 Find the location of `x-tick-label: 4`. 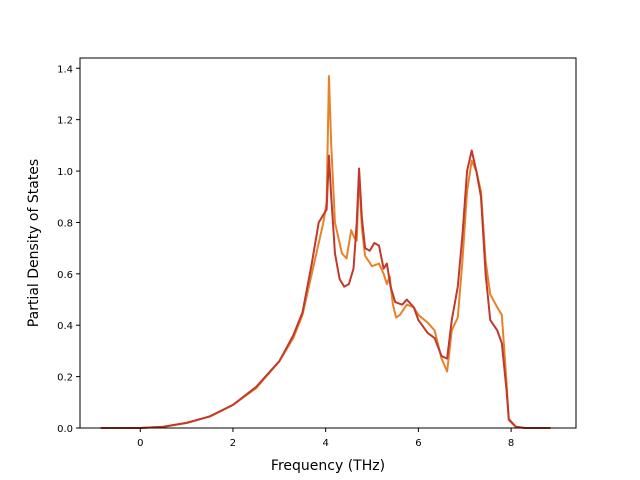

x-tick-label: 4 is located at coordinates (325, 443).